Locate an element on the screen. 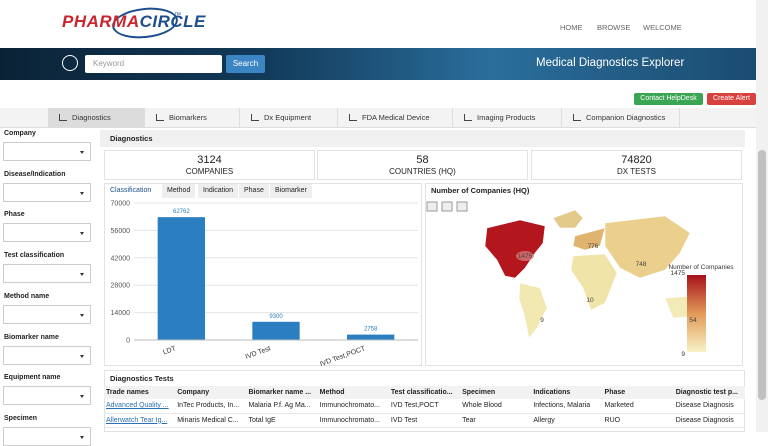 The height and width of the screenshot is (446, 768). tab-bar is located at coordinates (378, 118).